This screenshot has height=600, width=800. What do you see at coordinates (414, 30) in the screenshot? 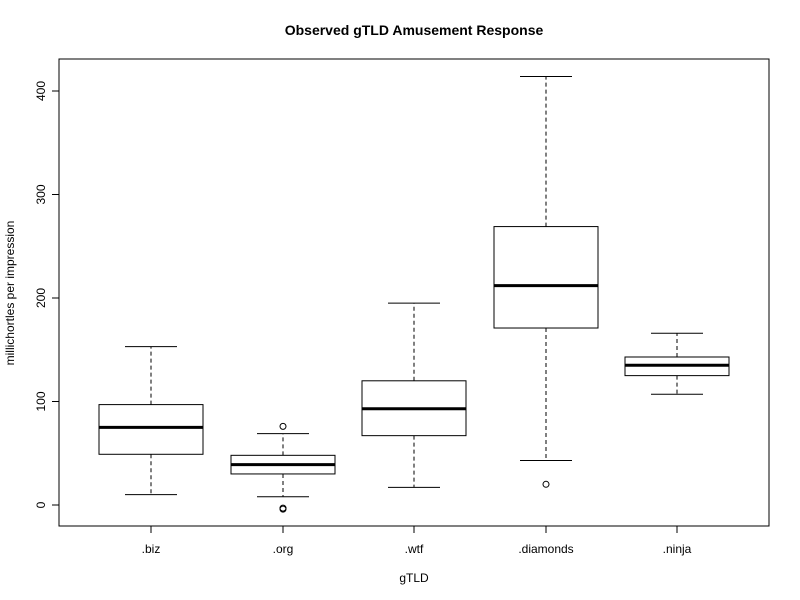
I see `chart-title: Observed gTLD Amusement Response` at bounding box center [414, 30].